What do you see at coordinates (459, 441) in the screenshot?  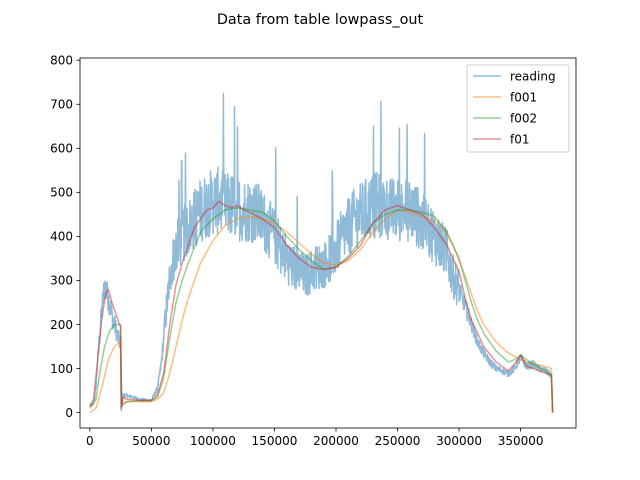 I see `x-tick-label: 300000` at bounding box center [459, 441].